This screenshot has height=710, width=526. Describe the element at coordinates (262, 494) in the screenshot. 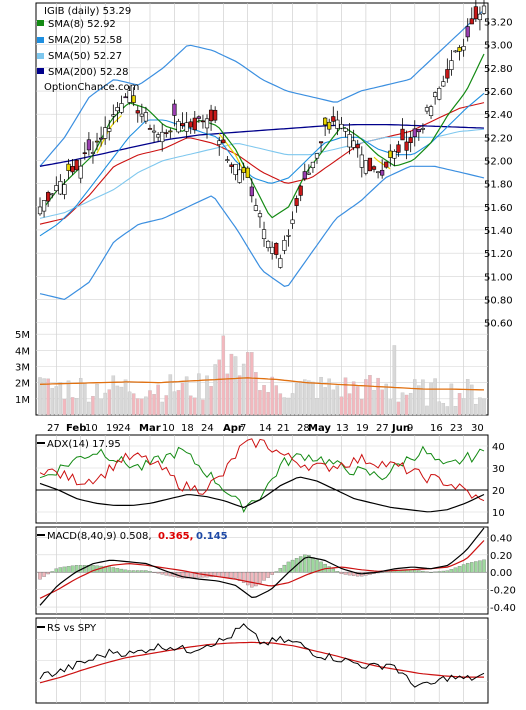

I see `adx-line` at that location.